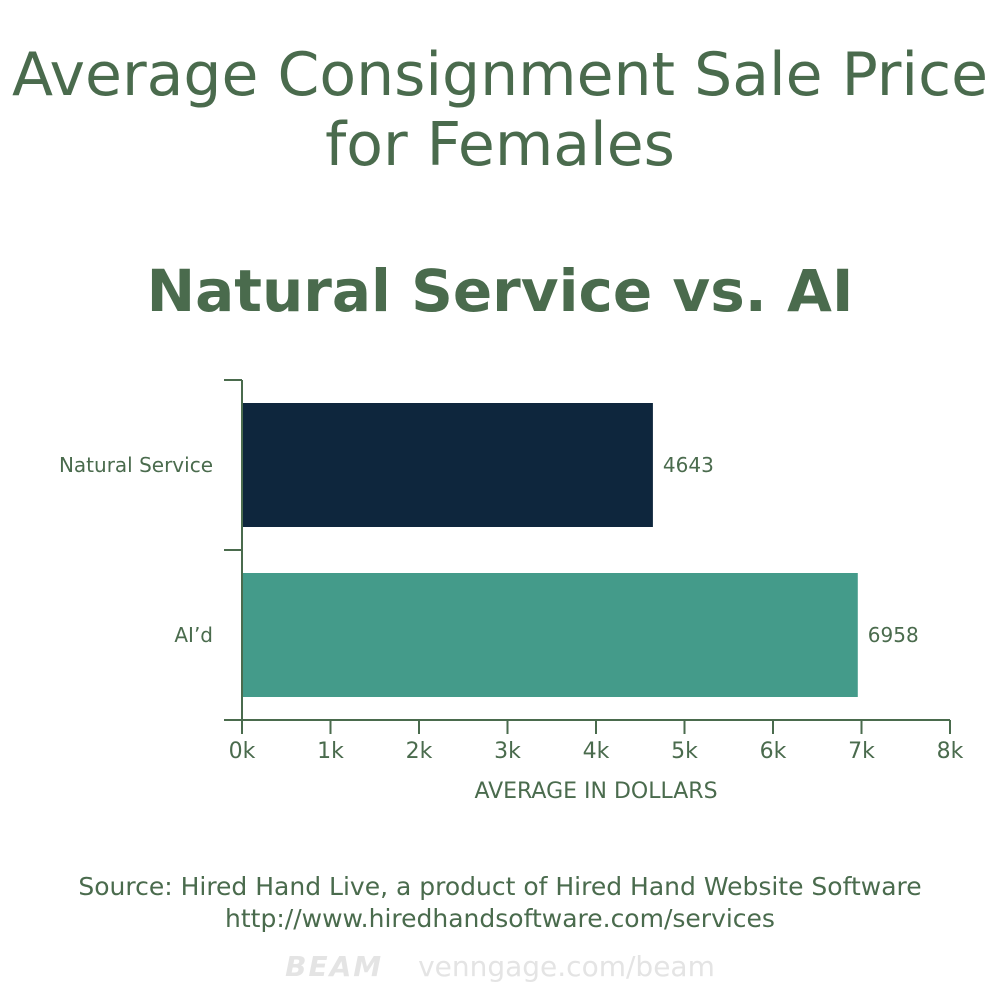 The width and height of the screenshot is (1000, 1000). Describe the element at coordinates (193, 635) in the screenshot. I see `category-label: AI’d` at that location.